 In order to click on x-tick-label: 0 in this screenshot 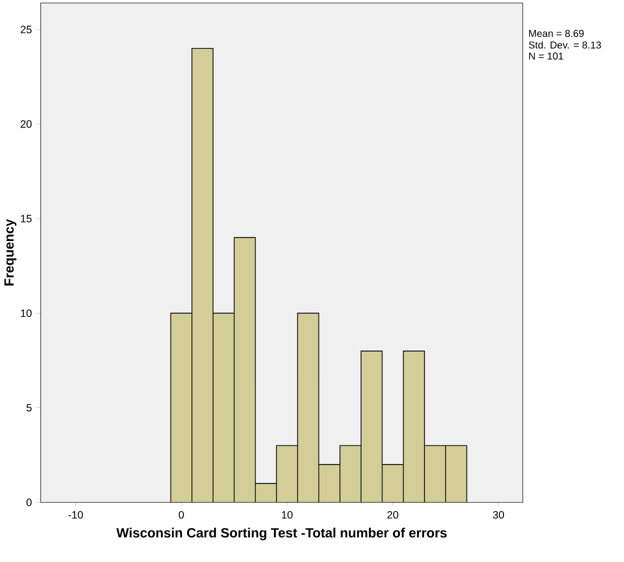, I will do `click(181, 514)`.